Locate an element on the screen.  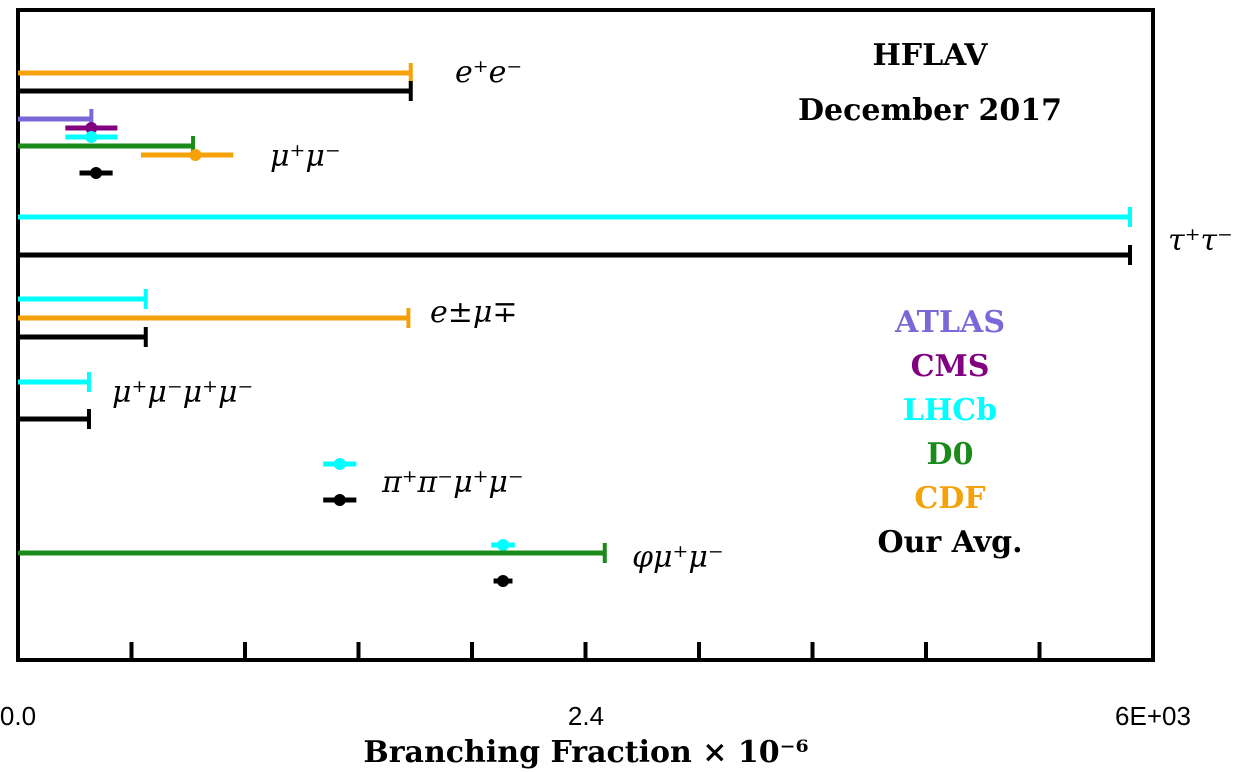
tick-label-0: 0.0 is located at coordinates (18, 716).